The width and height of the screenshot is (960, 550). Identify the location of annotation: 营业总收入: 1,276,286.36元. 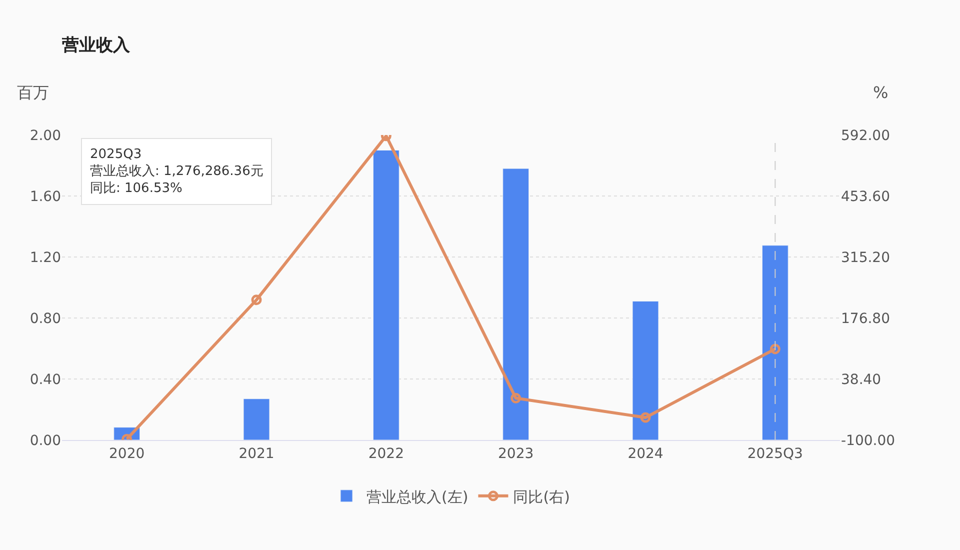
(177, 171).